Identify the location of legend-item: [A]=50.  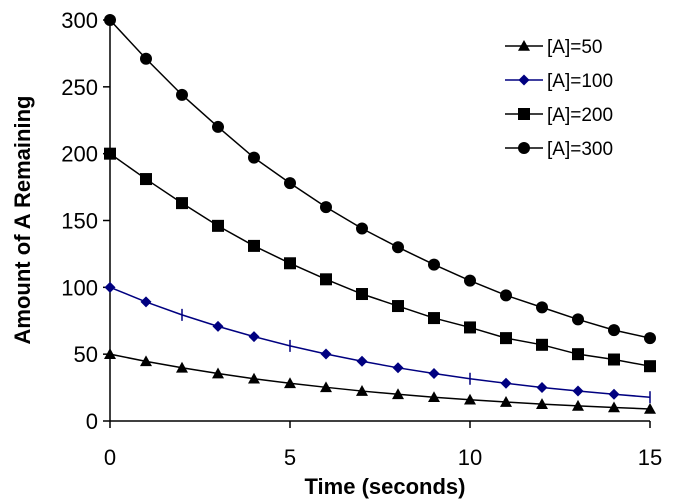
(553, 47).